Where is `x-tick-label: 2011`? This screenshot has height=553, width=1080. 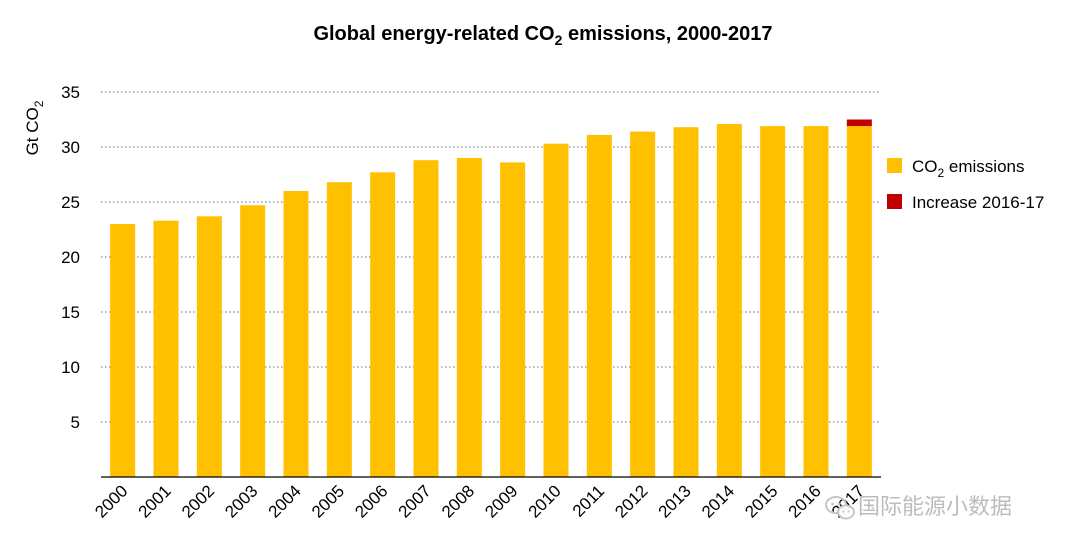
x-tick-label: 2011 is located at coordinates (588, 500).